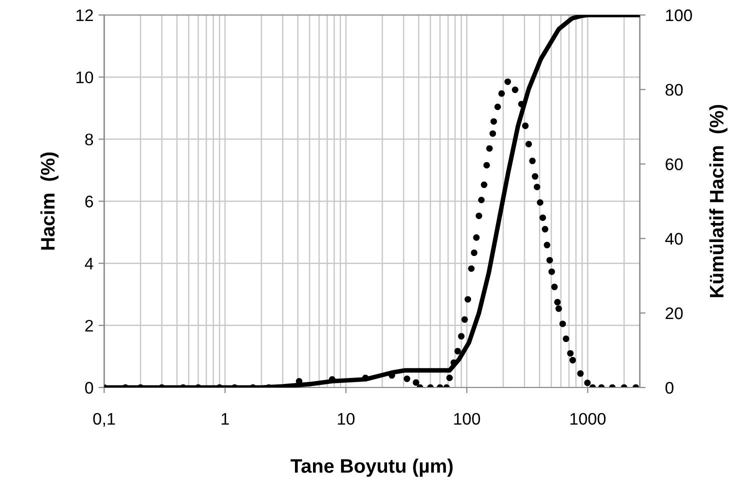 The width and height of the screenshot is (744, 500). I want to click on y-tick-label: 0, so click(89, 388).